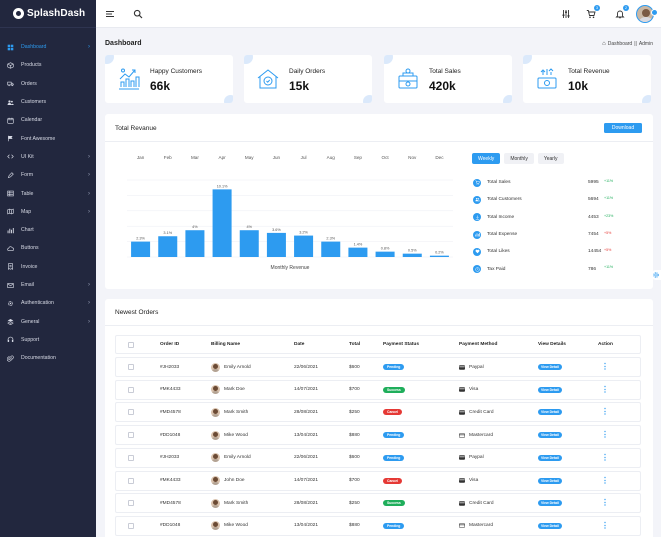 Image resolution: width=661 pixels, height=537 pixels. I want to click on row-select-cell, so click(131, 435).